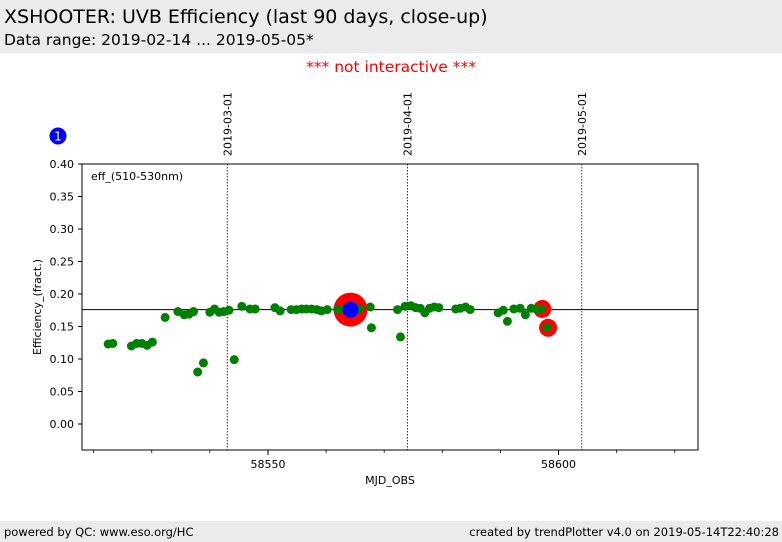 The height and width of the screenshot is (542, 782). I want to click on not-interactive-notice: *** not interactive ***, so click(391, 67).